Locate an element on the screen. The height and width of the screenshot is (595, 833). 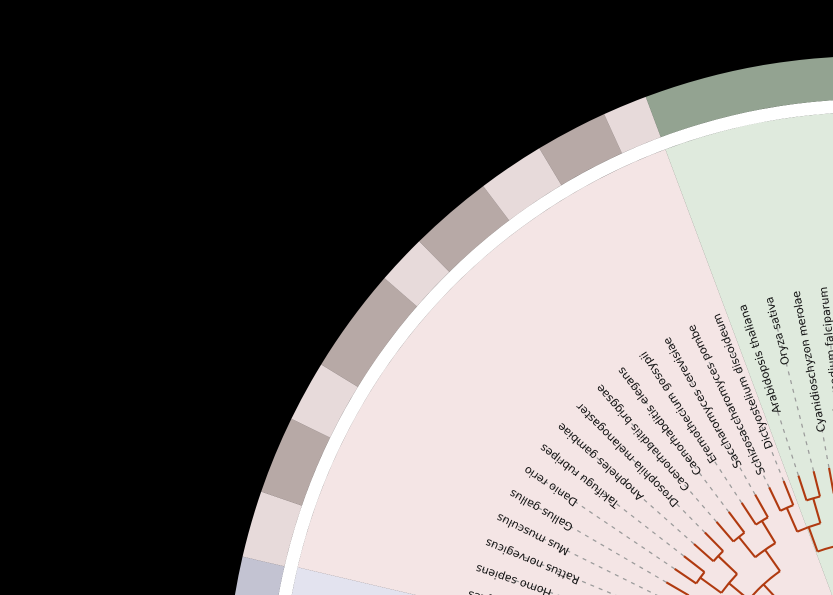
tree-branches is located at coordinates (749, 531).